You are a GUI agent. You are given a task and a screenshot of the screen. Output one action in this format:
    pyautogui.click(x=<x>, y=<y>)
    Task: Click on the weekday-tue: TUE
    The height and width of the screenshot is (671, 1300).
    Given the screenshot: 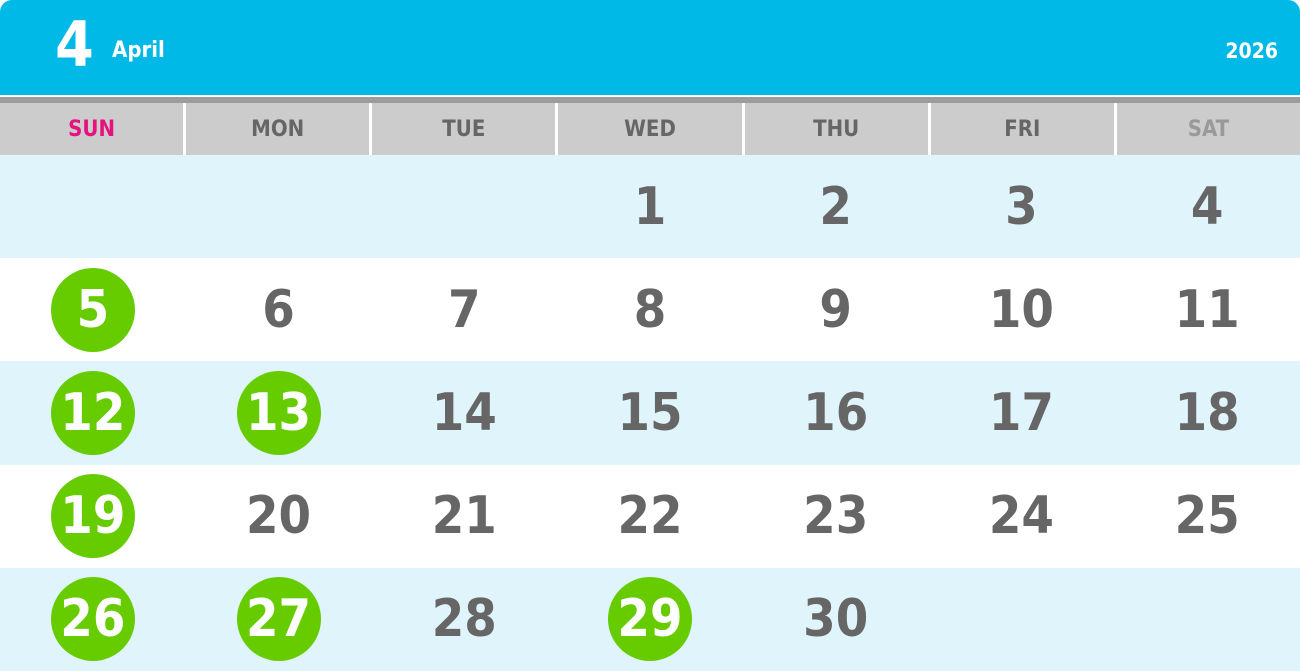 What is the action you would take?
    pyautogui.click(x=464, y=129)
    